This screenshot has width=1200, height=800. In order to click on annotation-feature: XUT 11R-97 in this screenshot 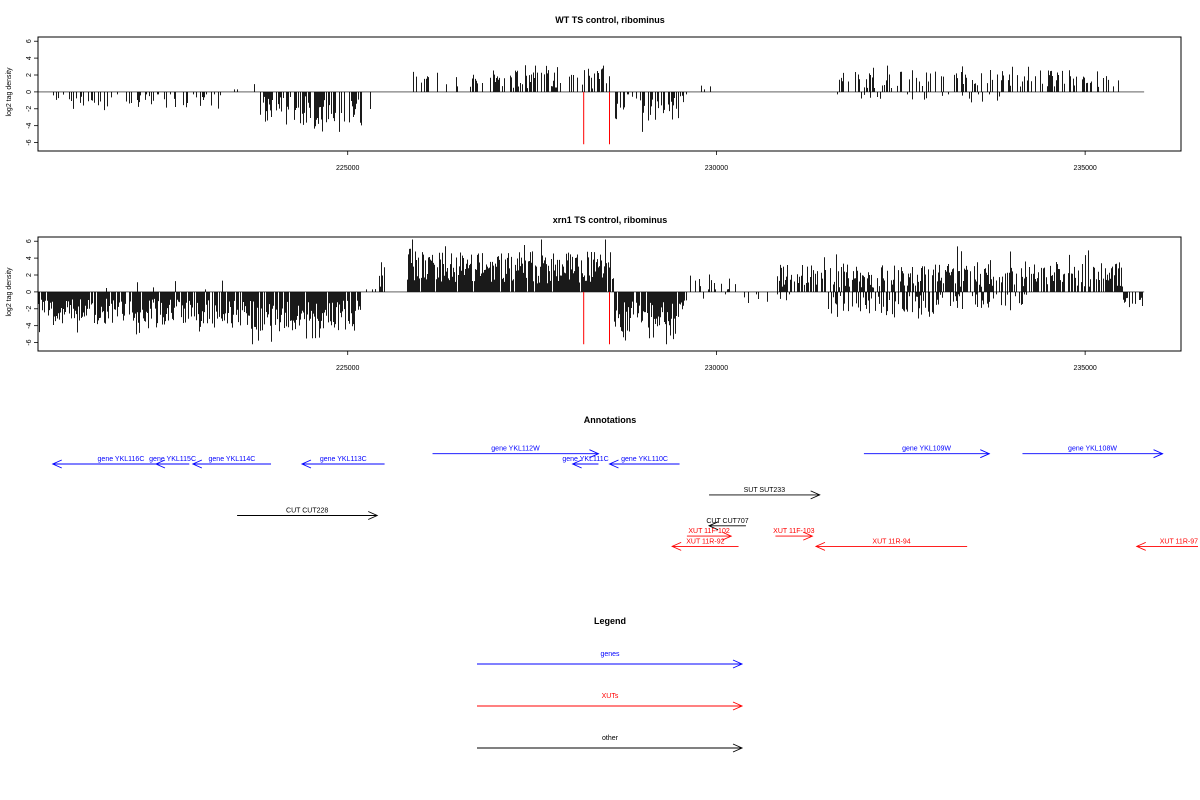, I will do `click(1166, 544)`.